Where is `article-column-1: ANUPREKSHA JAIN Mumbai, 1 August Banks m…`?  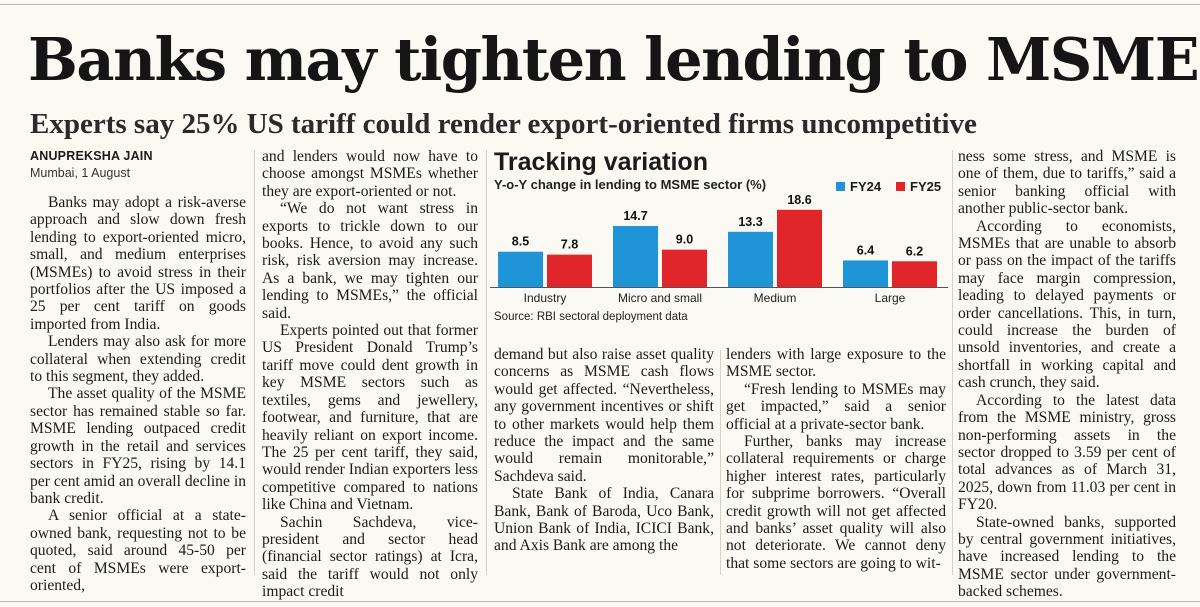 article-column-1: ANUPREKSHA JAIN Mumbai, 1 August Banks m… is located at coordinates (138, 371).